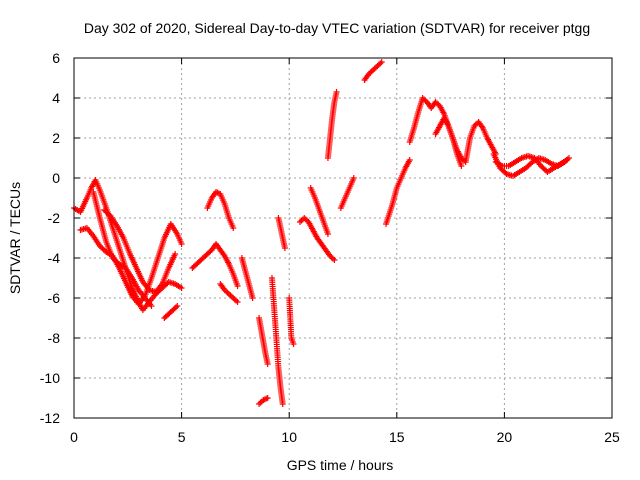  Describe the element at coordinates (54, 258) in the screenshot. I see `y-tick-label: -4` at that location.